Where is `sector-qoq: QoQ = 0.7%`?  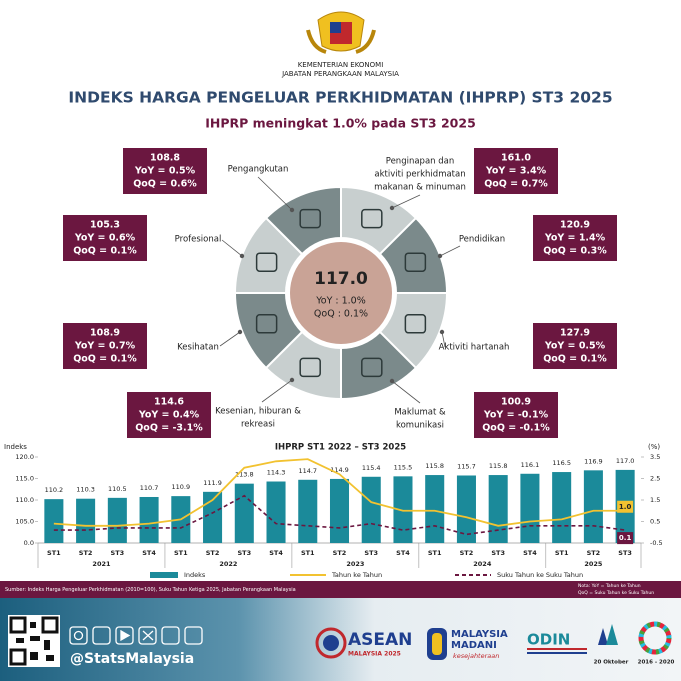 sector-qoq: QoQ = 0.7% is located at coordinates (516, 184).